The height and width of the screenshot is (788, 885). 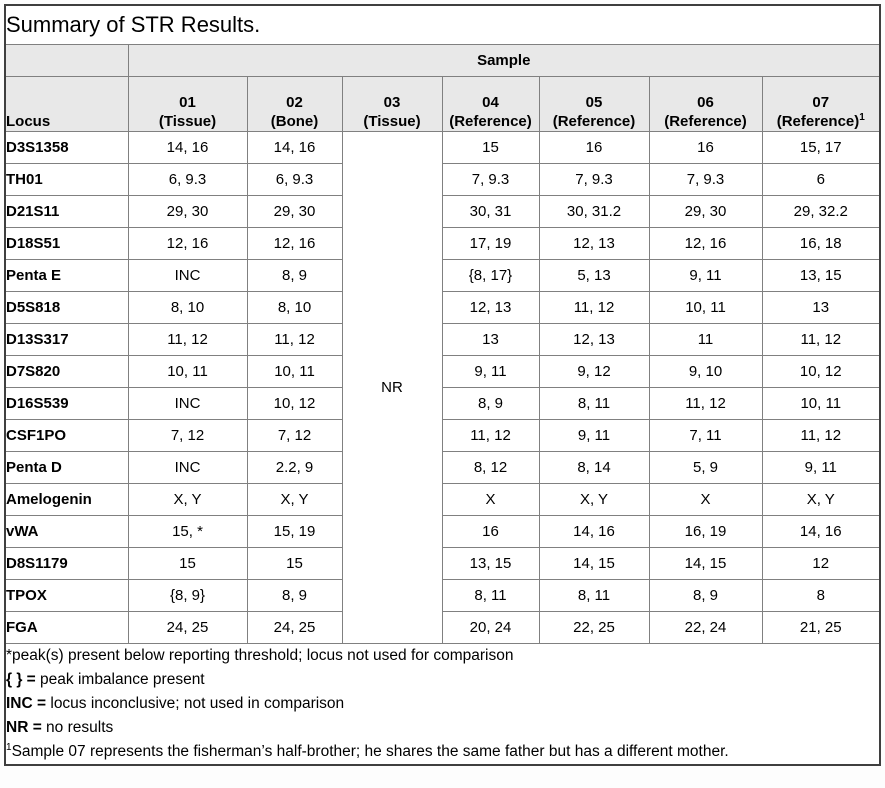 What do you see at coordinates (705, 435) in the screenshot?
I see `sample-06-cell: 7, 11` at bounding box center [705, 435].